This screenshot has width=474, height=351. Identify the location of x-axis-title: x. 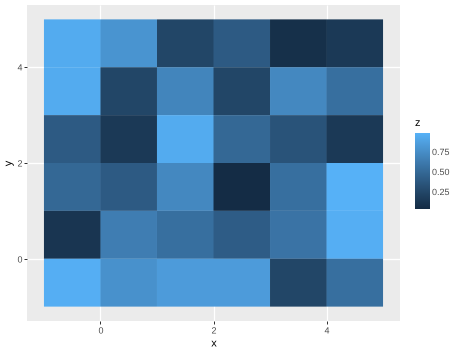
(214, 344).